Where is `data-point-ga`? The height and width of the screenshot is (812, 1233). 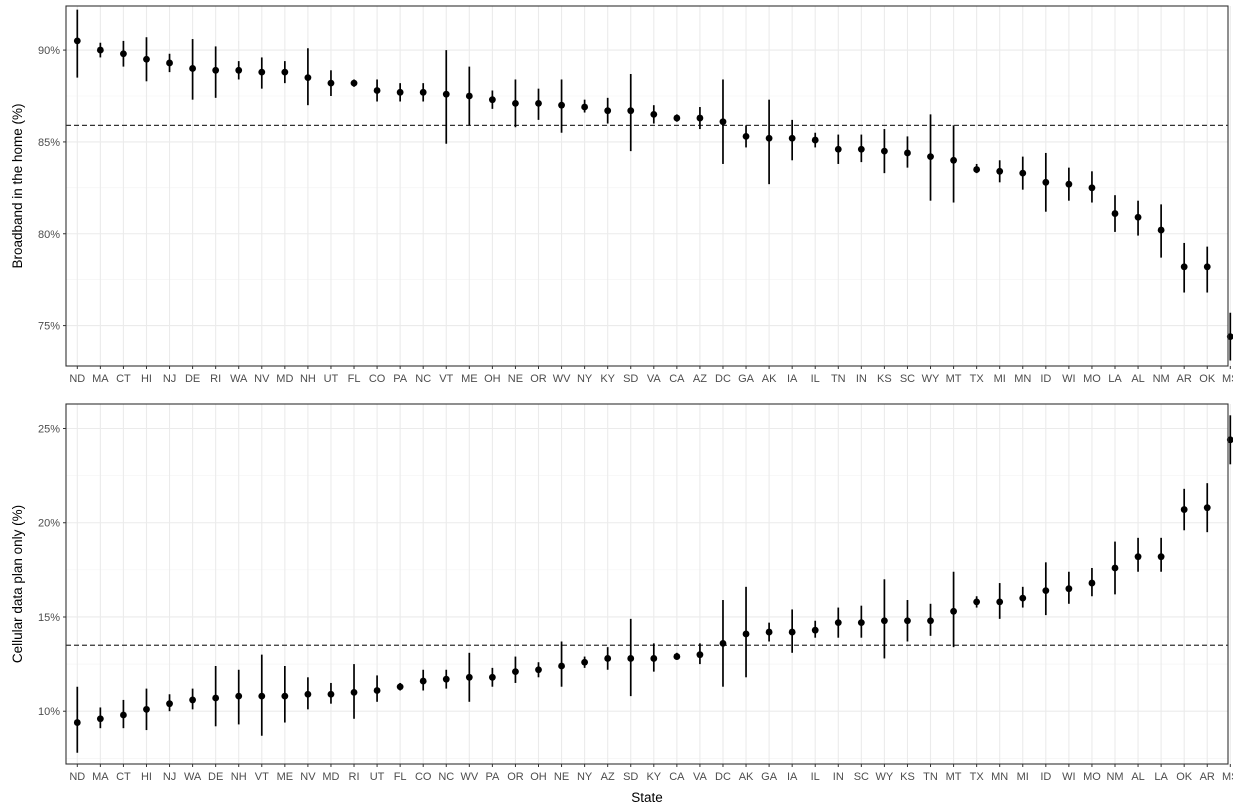
data-point-ga is located at coordinates (746, 136).